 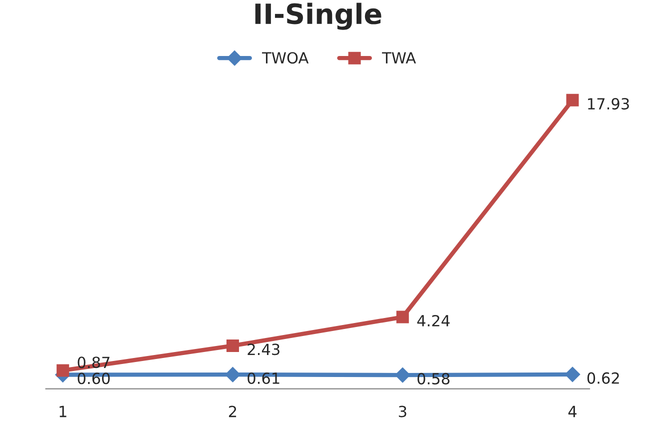 I want to click on x-tick-label: 2, so click(x=232, y=412).